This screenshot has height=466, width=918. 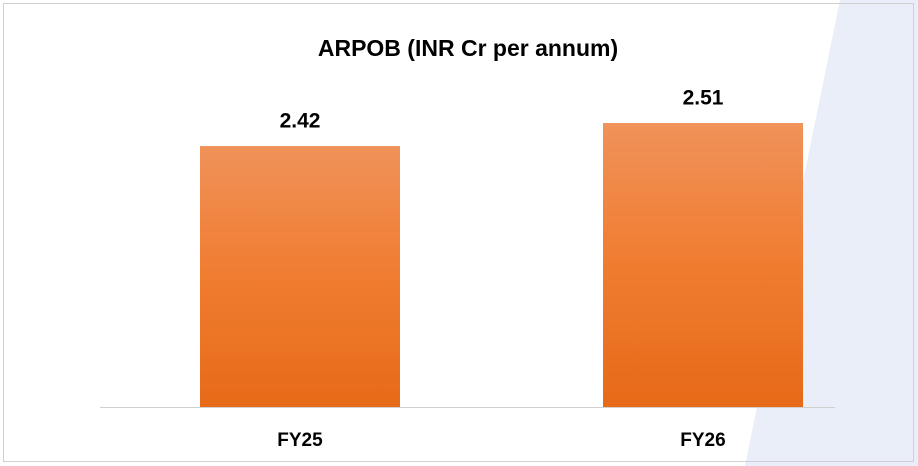 I want to click on x-tick-label: FY26, so click(x=702, y=440).